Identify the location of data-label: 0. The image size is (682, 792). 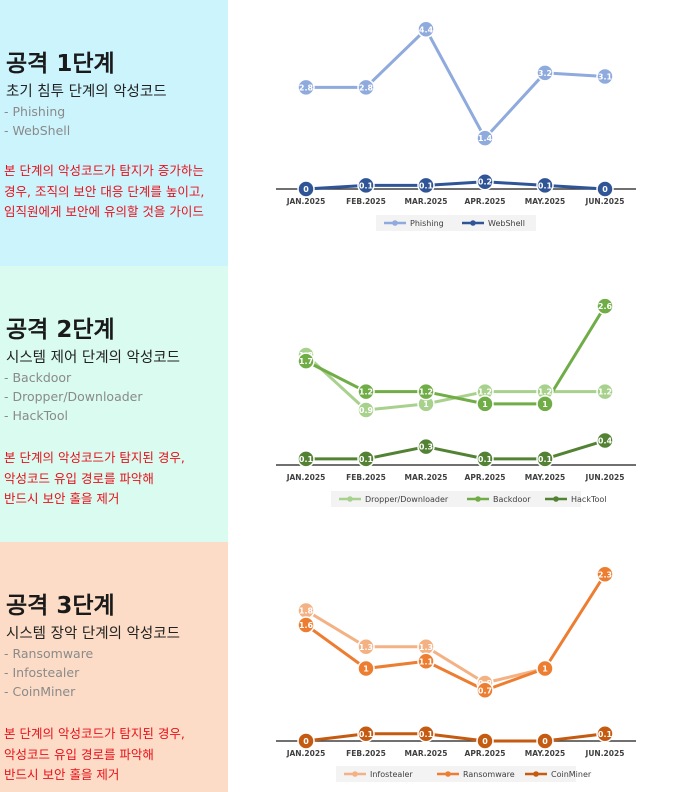
(545, 741).